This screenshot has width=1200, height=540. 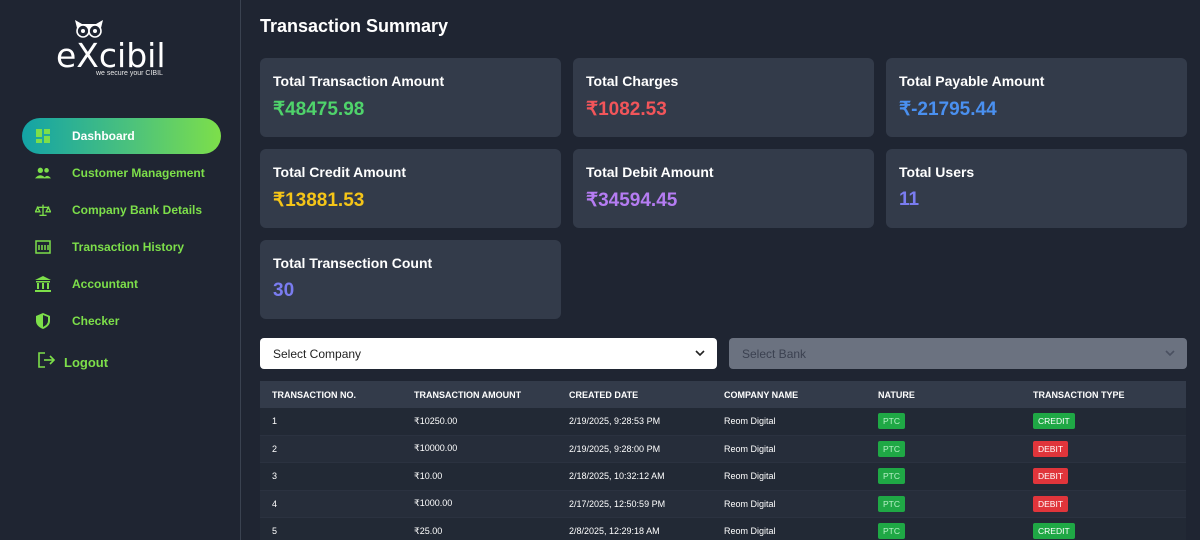 I want to click on cell-created-date: 2/8/2025, 12:29:18 AM, so click(x=614, y=531).